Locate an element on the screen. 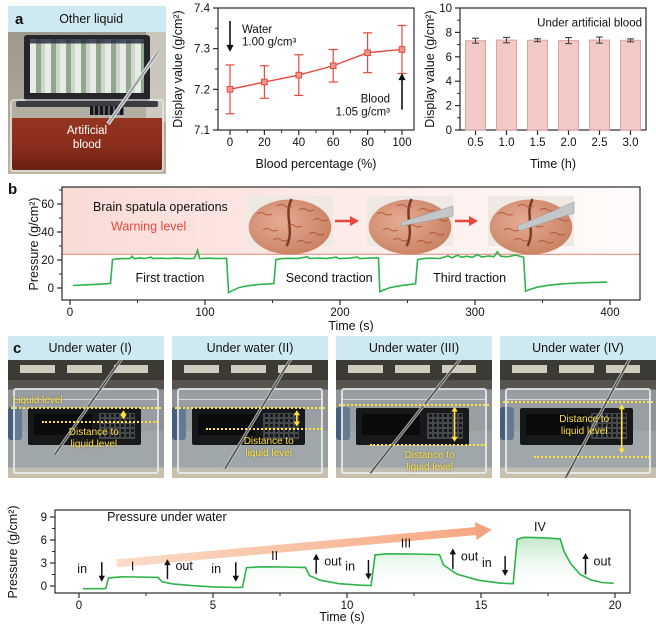  panel-a-letter: a is located at coordinates (19, 19).